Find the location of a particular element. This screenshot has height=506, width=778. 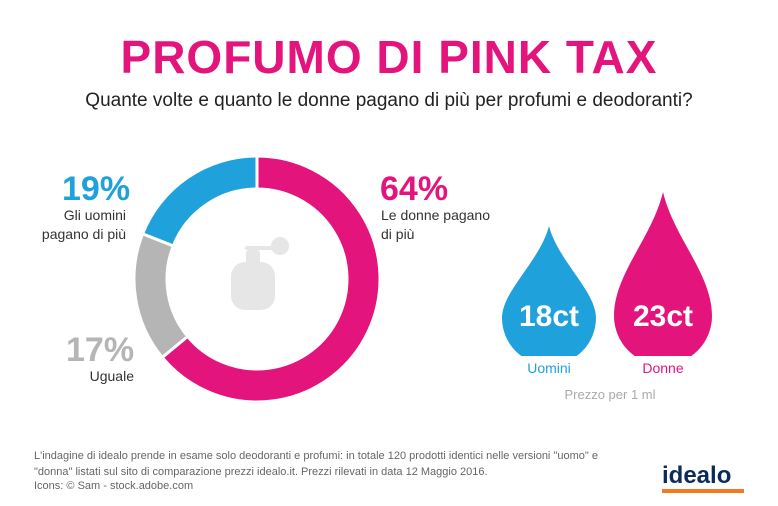

men-price-value: 18ct is located at coordinates (549, 316).